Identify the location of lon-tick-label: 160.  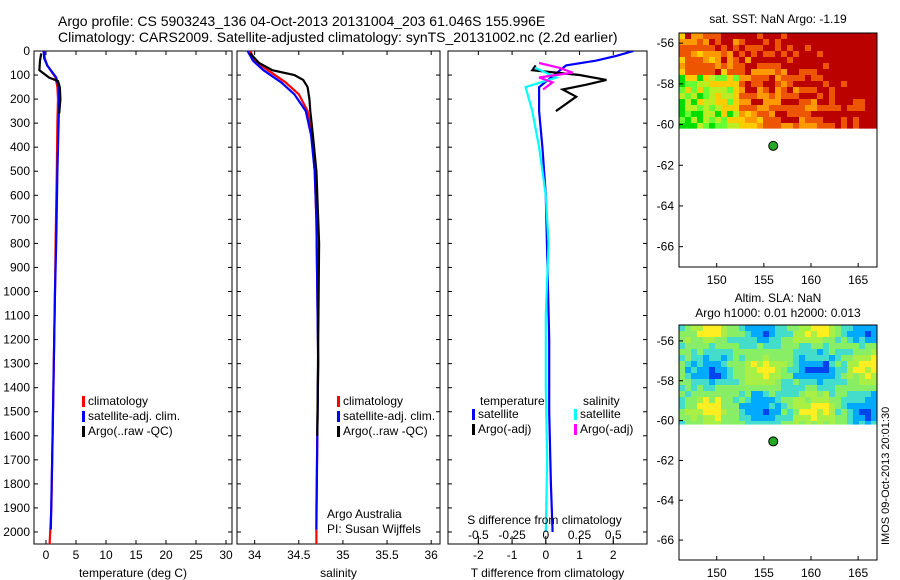
(811, 573).